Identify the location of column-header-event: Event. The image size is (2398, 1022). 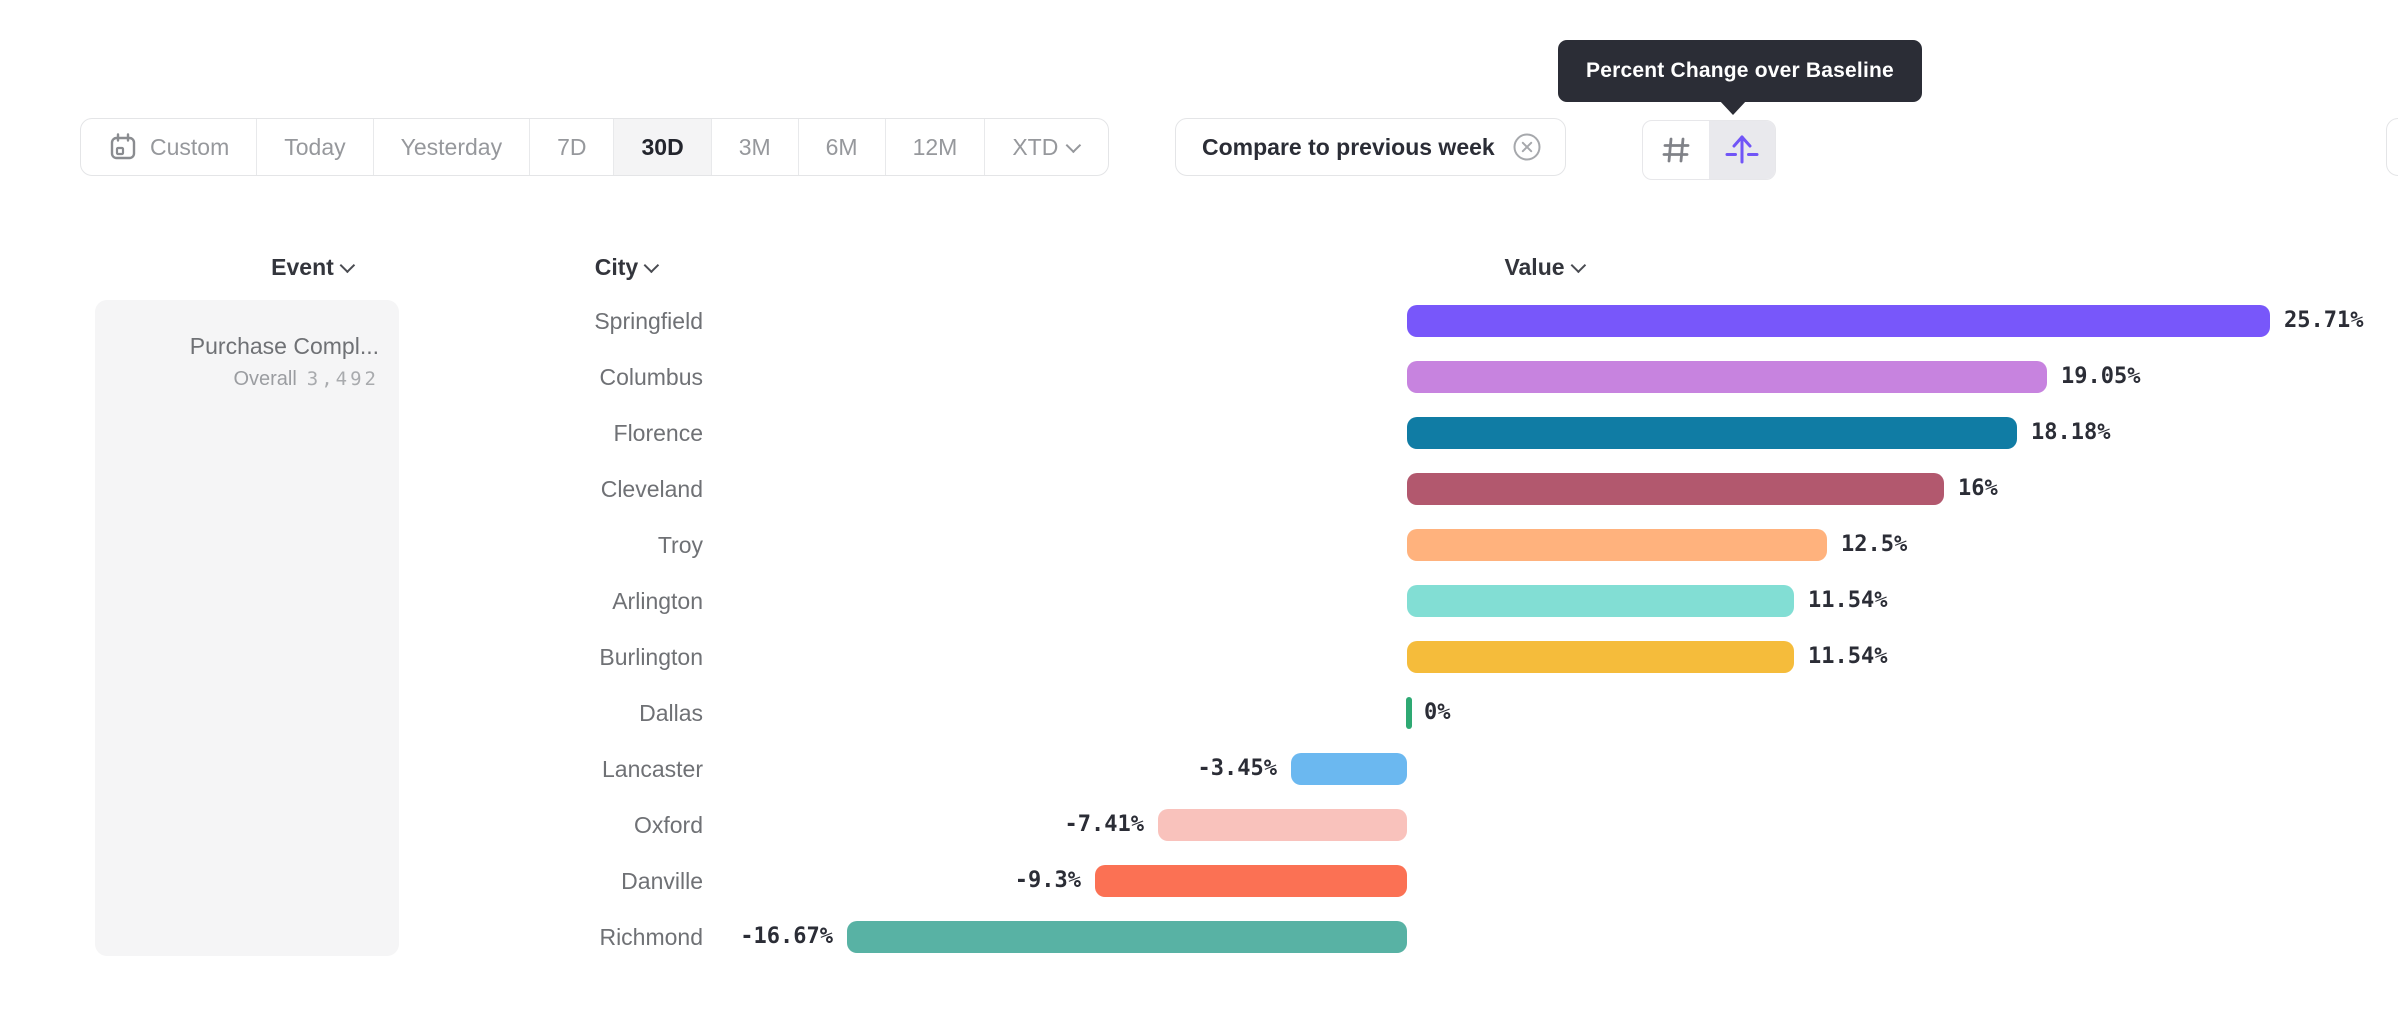
(313, 267).